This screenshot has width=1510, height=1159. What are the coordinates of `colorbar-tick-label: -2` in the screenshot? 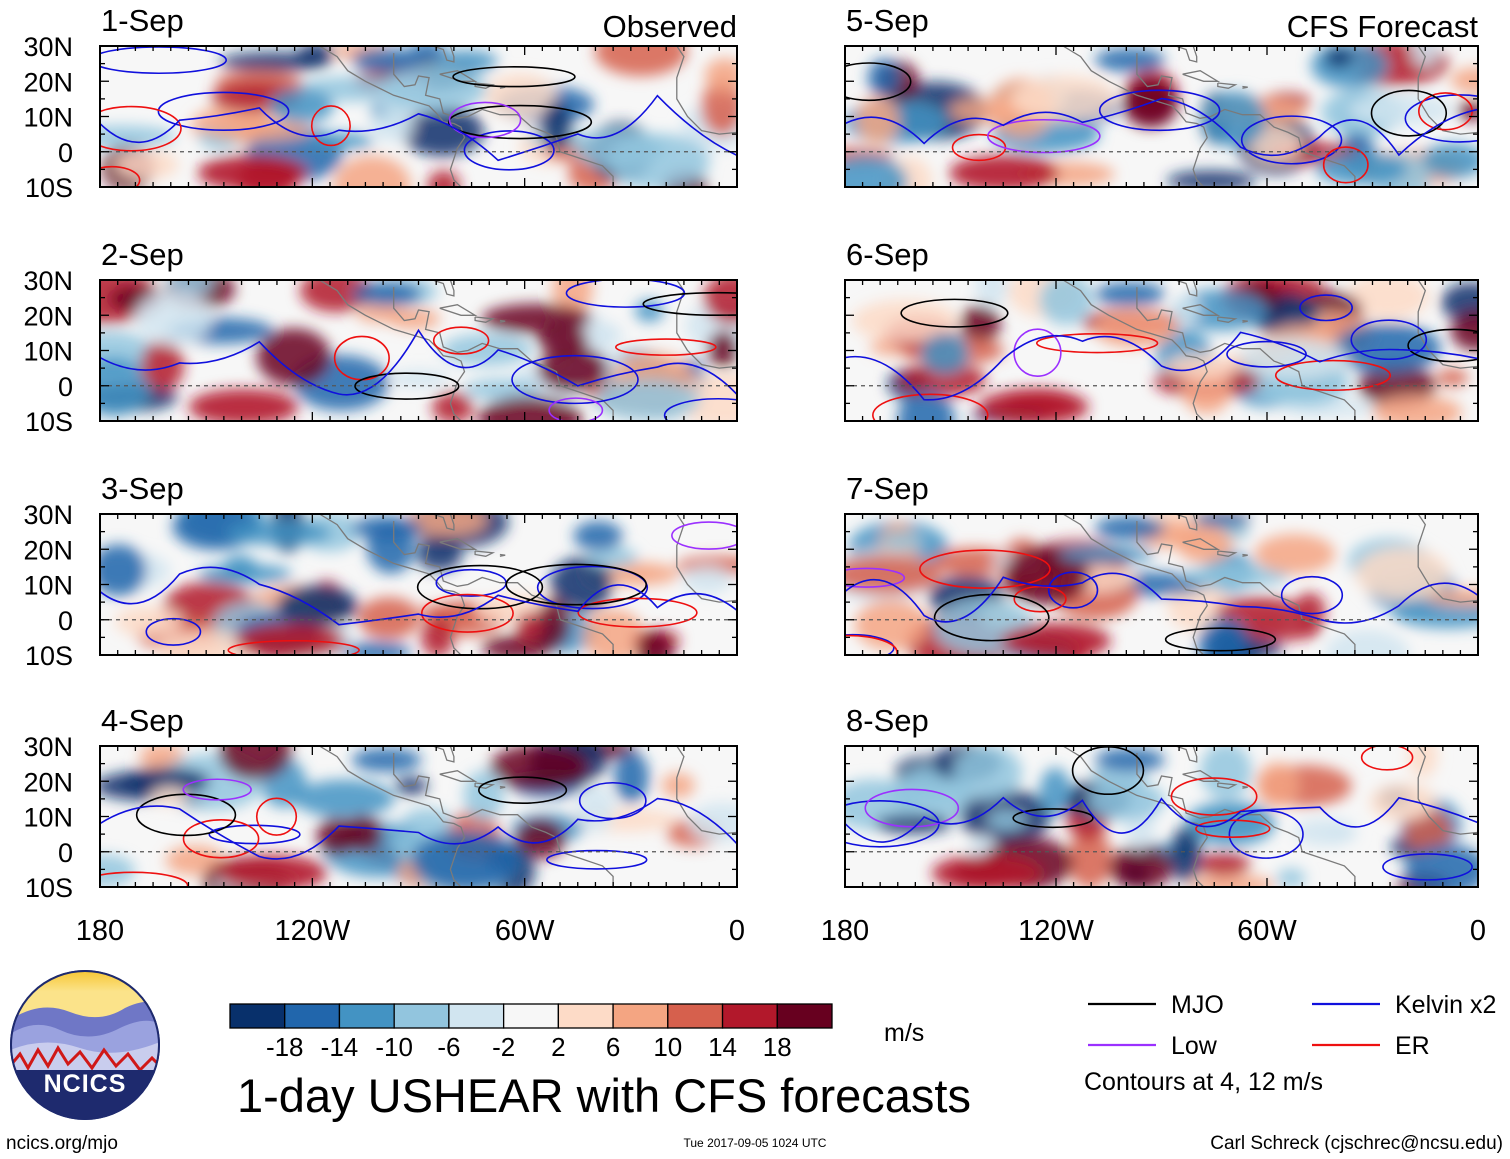 It's located at (503, 1047).